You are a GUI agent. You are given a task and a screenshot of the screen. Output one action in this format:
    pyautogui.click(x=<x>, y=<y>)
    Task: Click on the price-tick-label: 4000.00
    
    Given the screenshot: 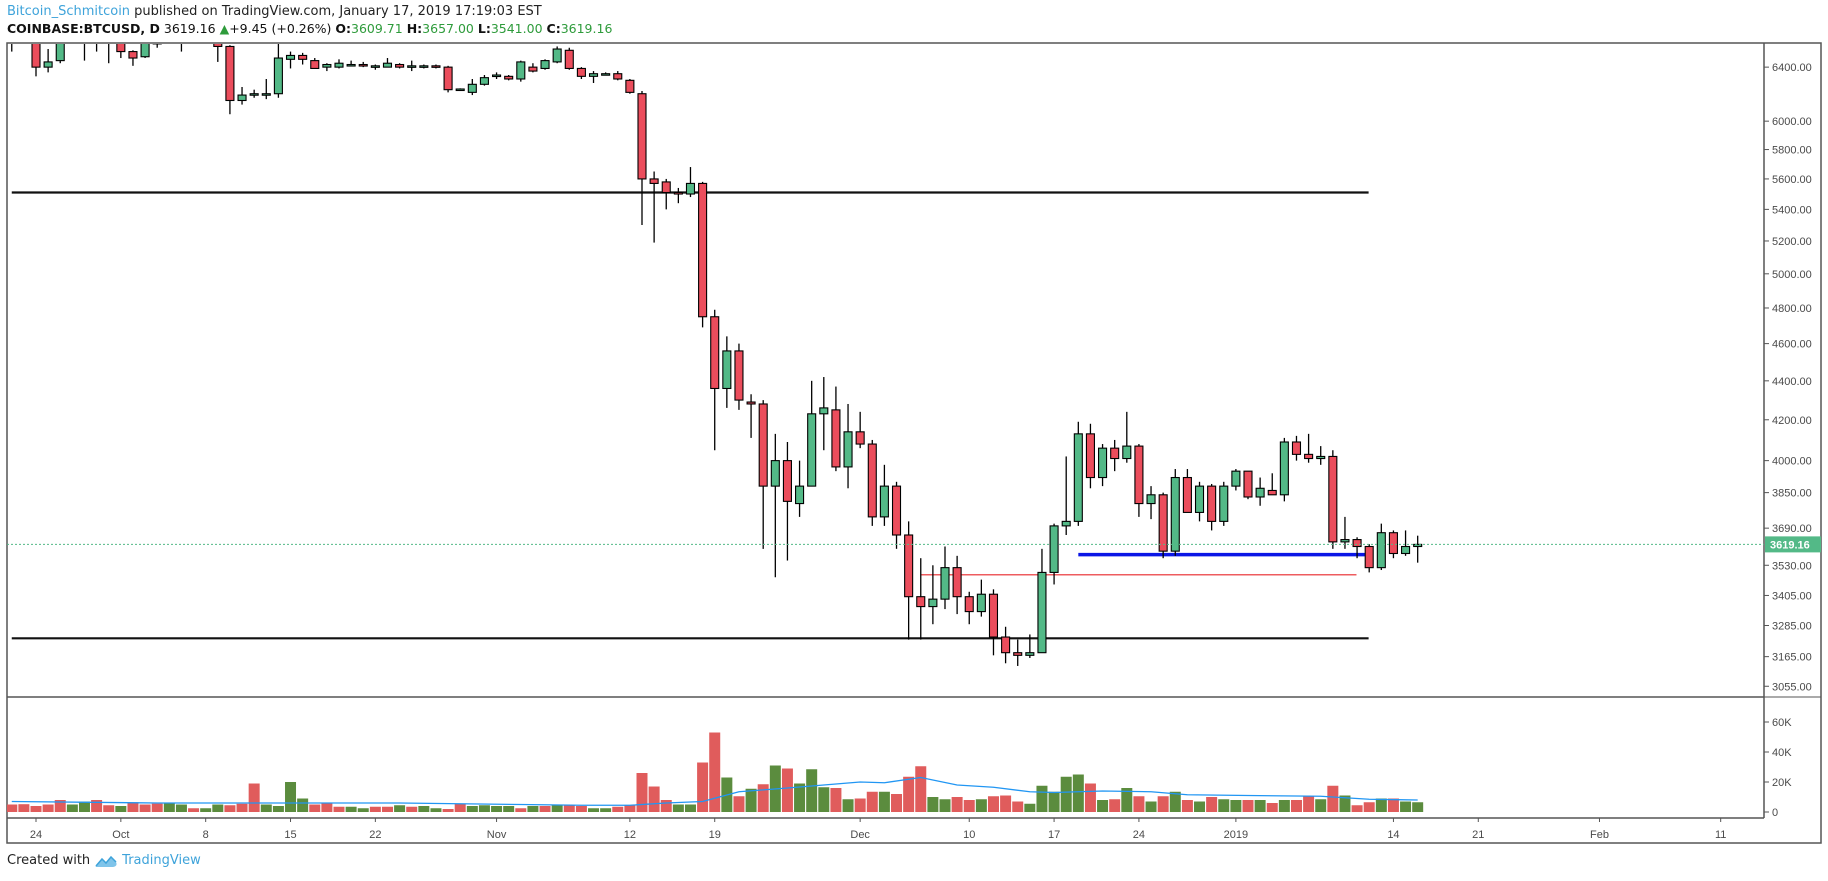 What is the action you would take?
    pyautogui.click(x=1792, y=462)
    